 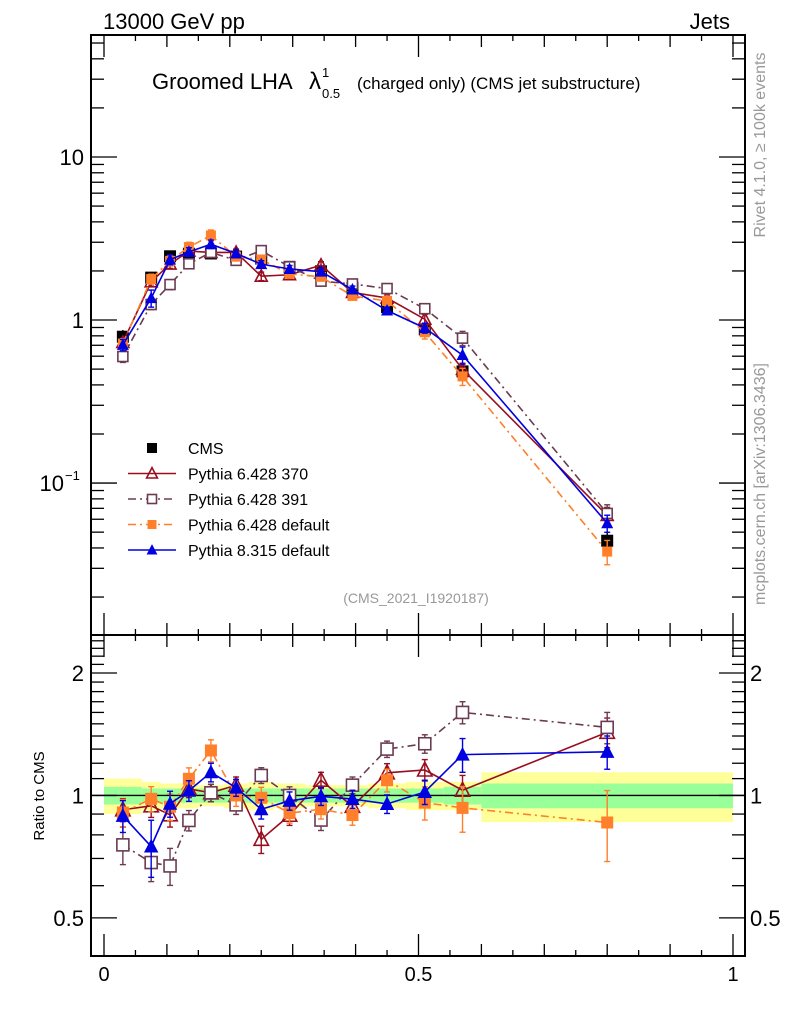 What do you see at coordinates (78, 320) in the screenshot?
I see `y-tick-label-main: 1` at bounding box center [78, 320].